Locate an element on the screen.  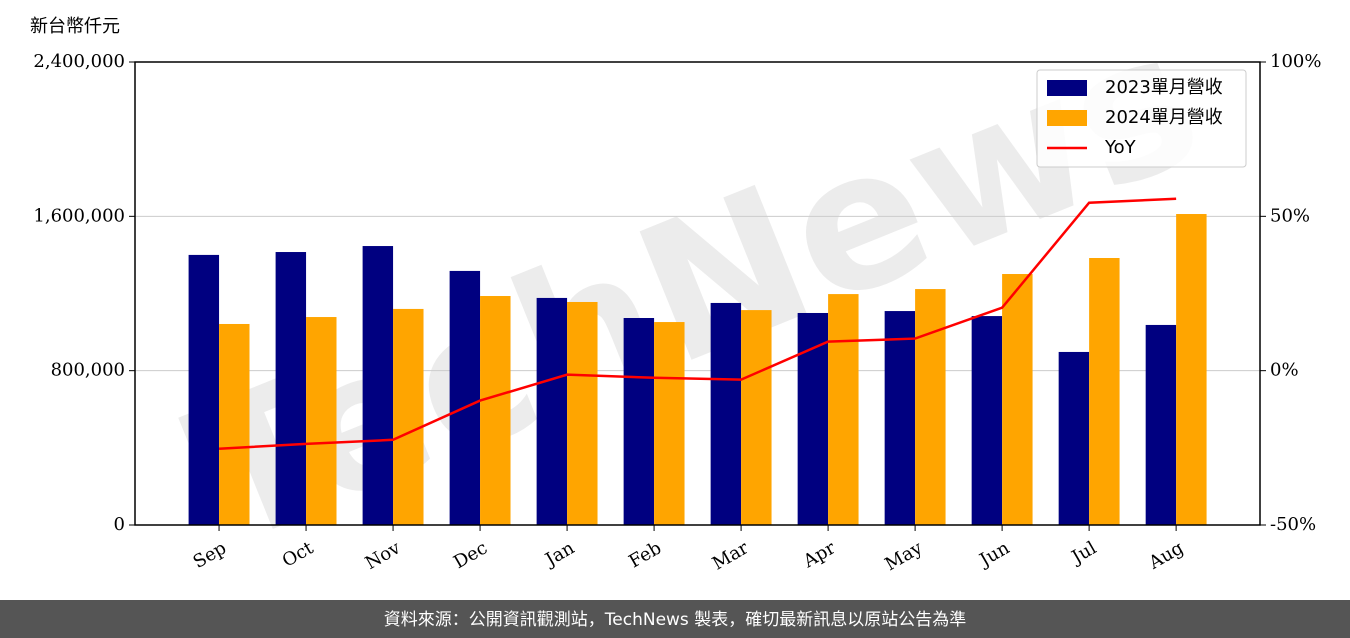
y2-tick-label: 50% is located at coordinates (1290, 215).